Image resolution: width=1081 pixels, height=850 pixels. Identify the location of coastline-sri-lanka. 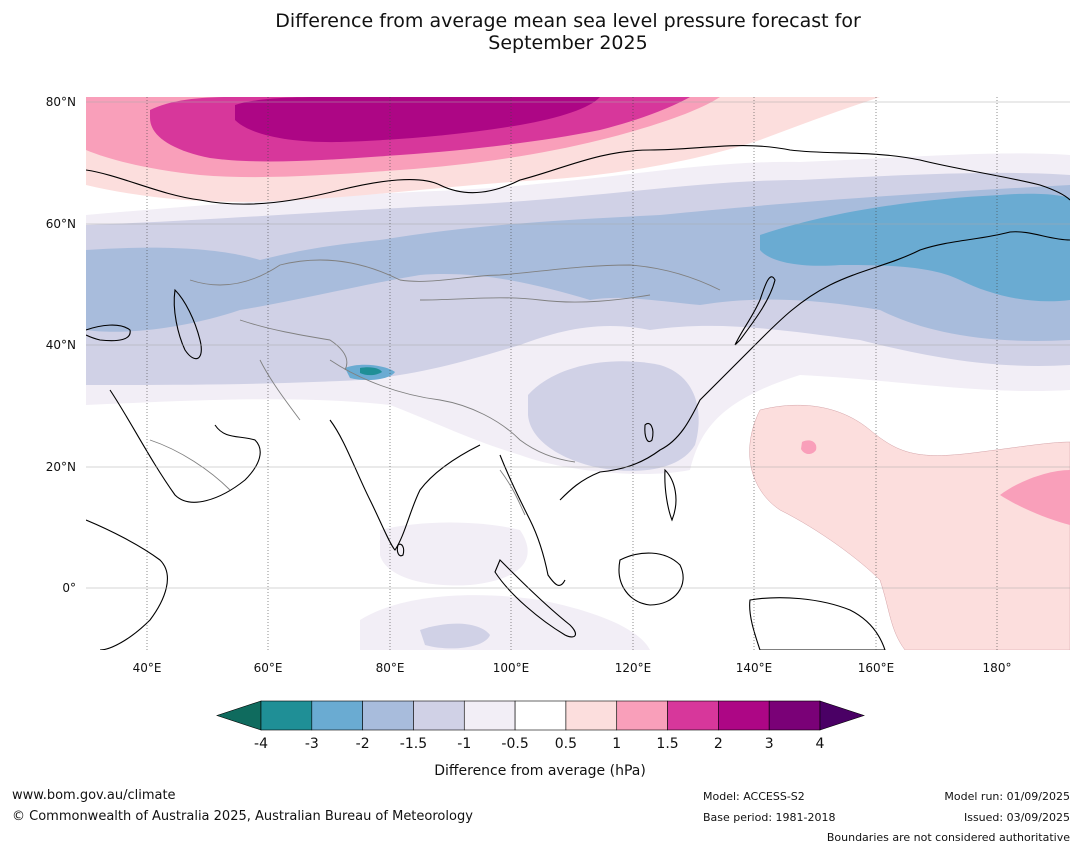
(400, 550).